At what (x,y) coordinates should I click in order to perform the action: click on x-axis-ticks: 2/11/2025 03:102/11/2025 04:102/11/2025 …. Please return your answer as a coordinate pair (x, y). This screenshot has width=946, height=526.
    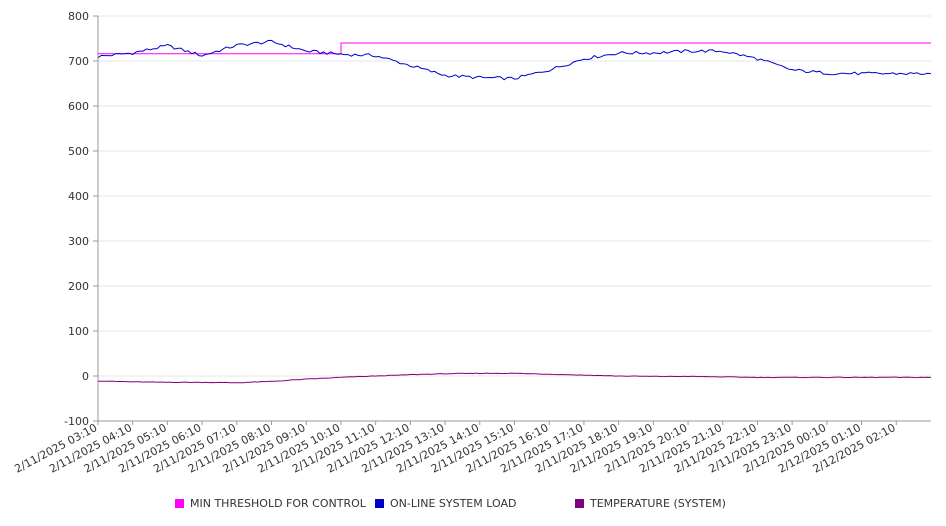
    Looking at the image, I should click on (454, 448).